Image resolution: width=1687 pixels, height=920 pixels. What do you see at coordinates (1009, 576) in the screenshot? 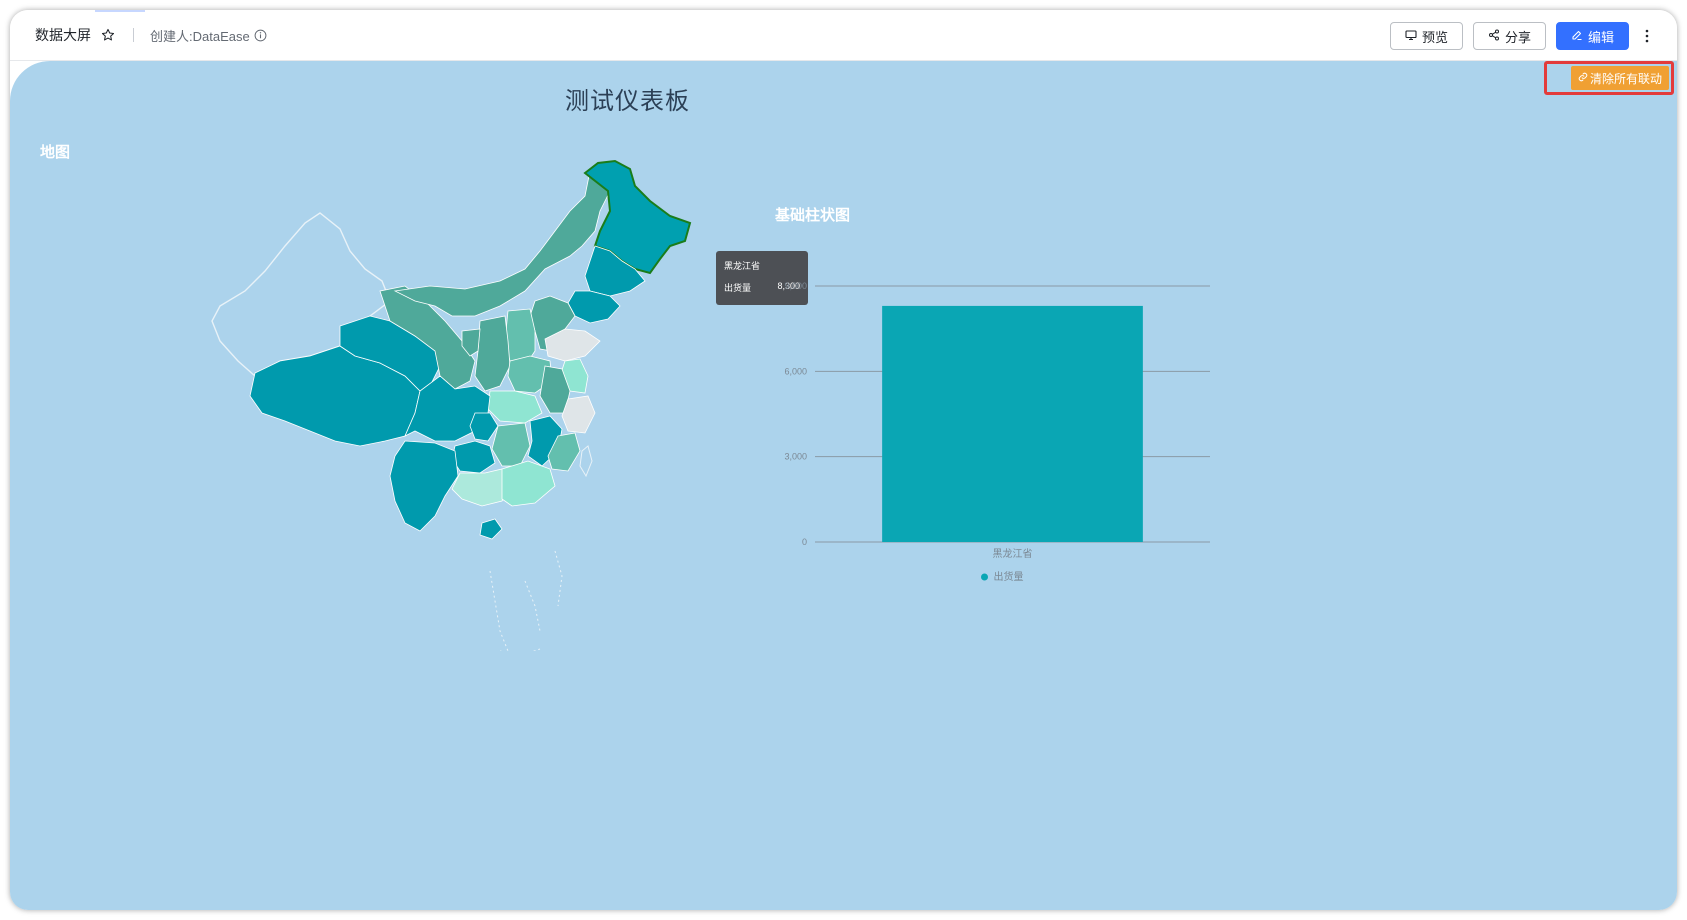
I see `legend-label: 出货量` at bounding box center [1009, 576].